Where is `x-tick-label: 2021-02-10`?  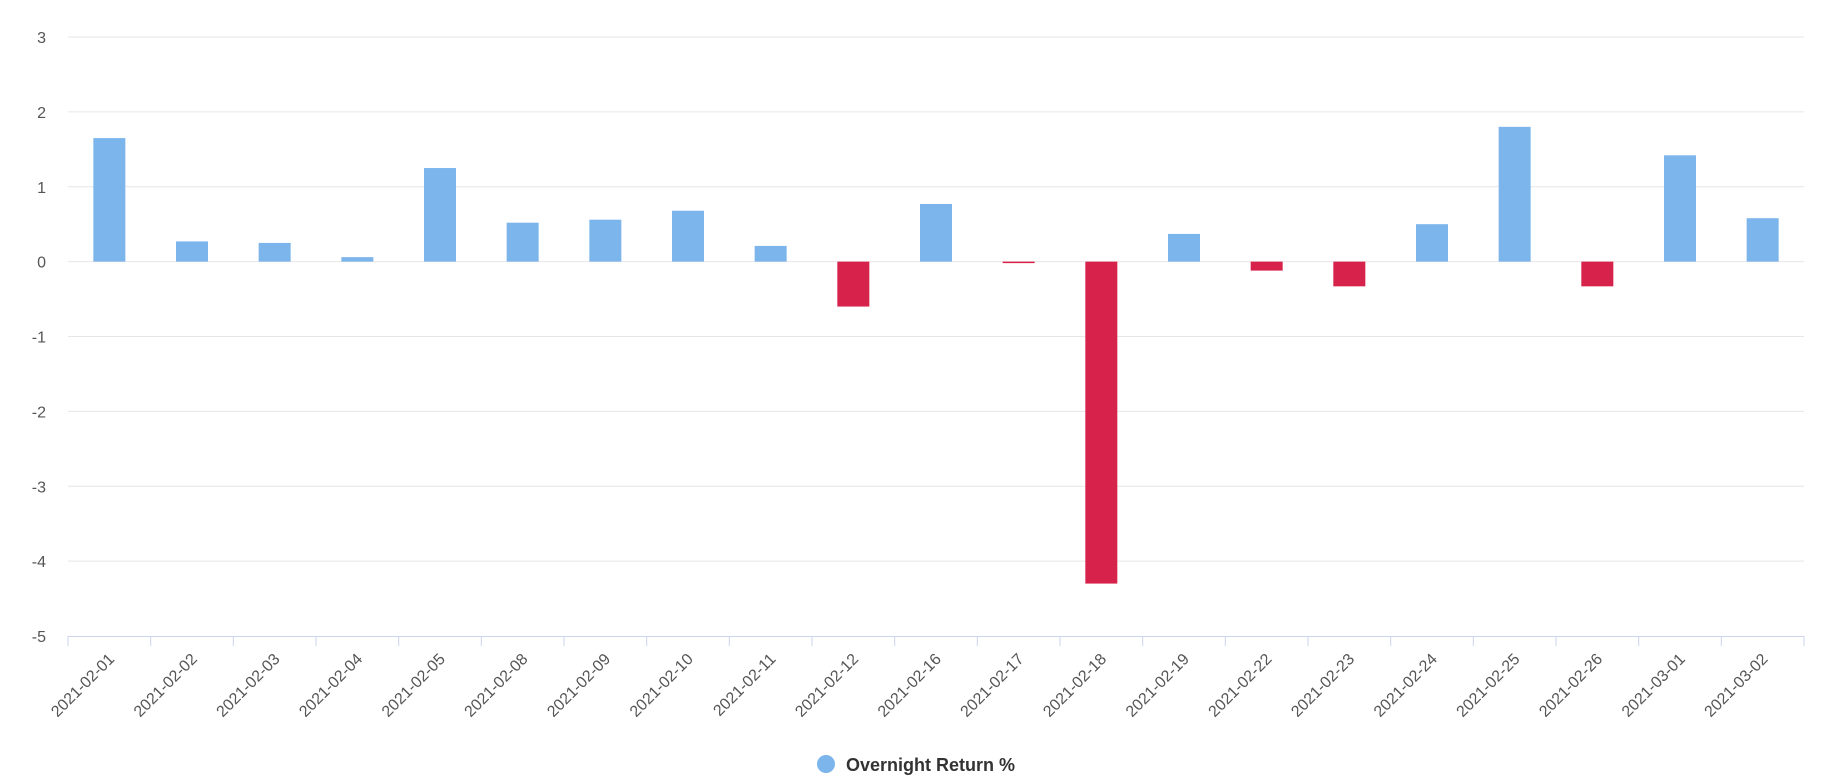
x-tick-label: 2021-02-10 is located at coordinates (662, 686).